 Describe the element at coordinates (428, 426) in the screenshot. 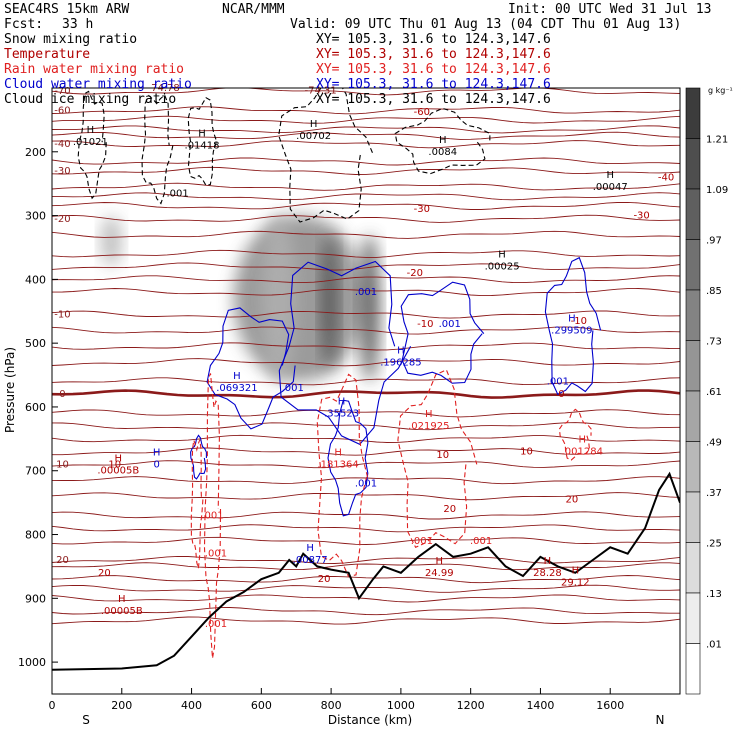

I see `max-value-label: .021925` at that location.